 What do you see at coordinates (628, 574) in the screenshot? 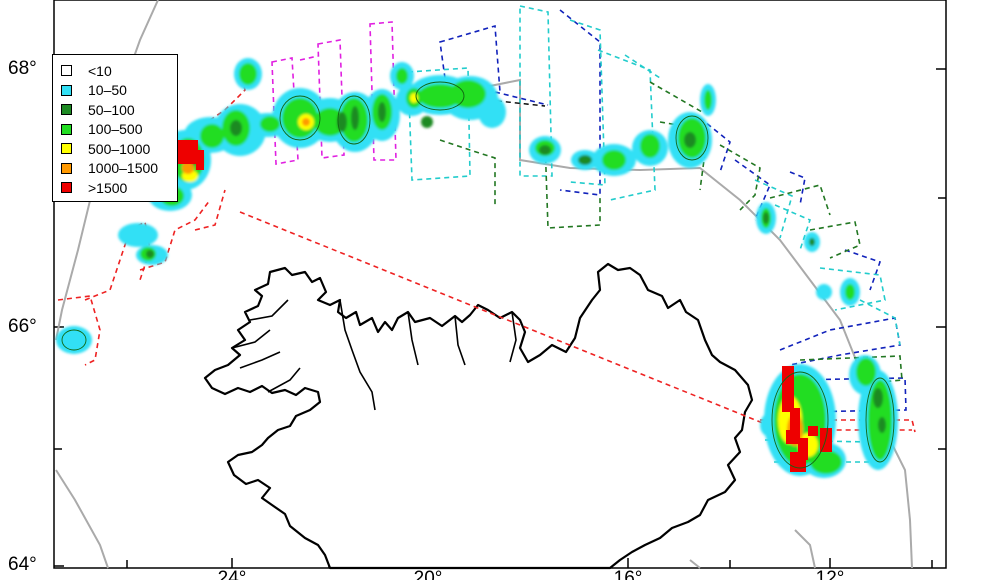
I see `x-tick-label-16: 16°` at bounding box center [628, 574].